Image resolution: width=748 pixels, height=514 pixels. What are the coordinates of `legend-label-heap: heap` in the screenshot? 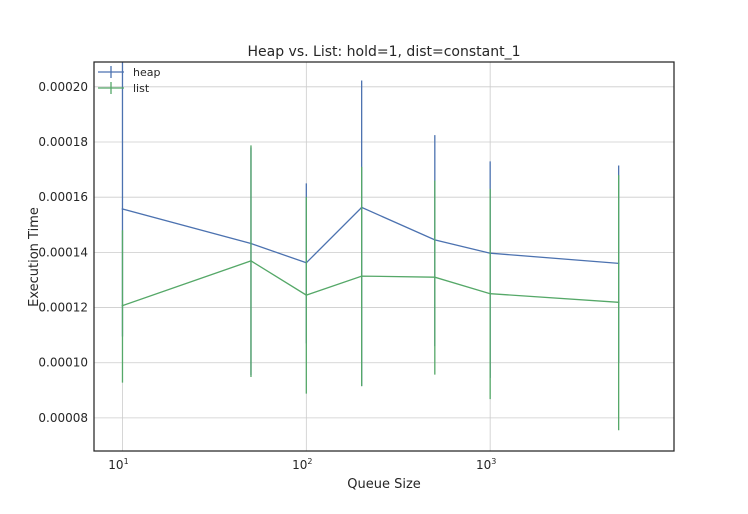 It's located at (146, 72).